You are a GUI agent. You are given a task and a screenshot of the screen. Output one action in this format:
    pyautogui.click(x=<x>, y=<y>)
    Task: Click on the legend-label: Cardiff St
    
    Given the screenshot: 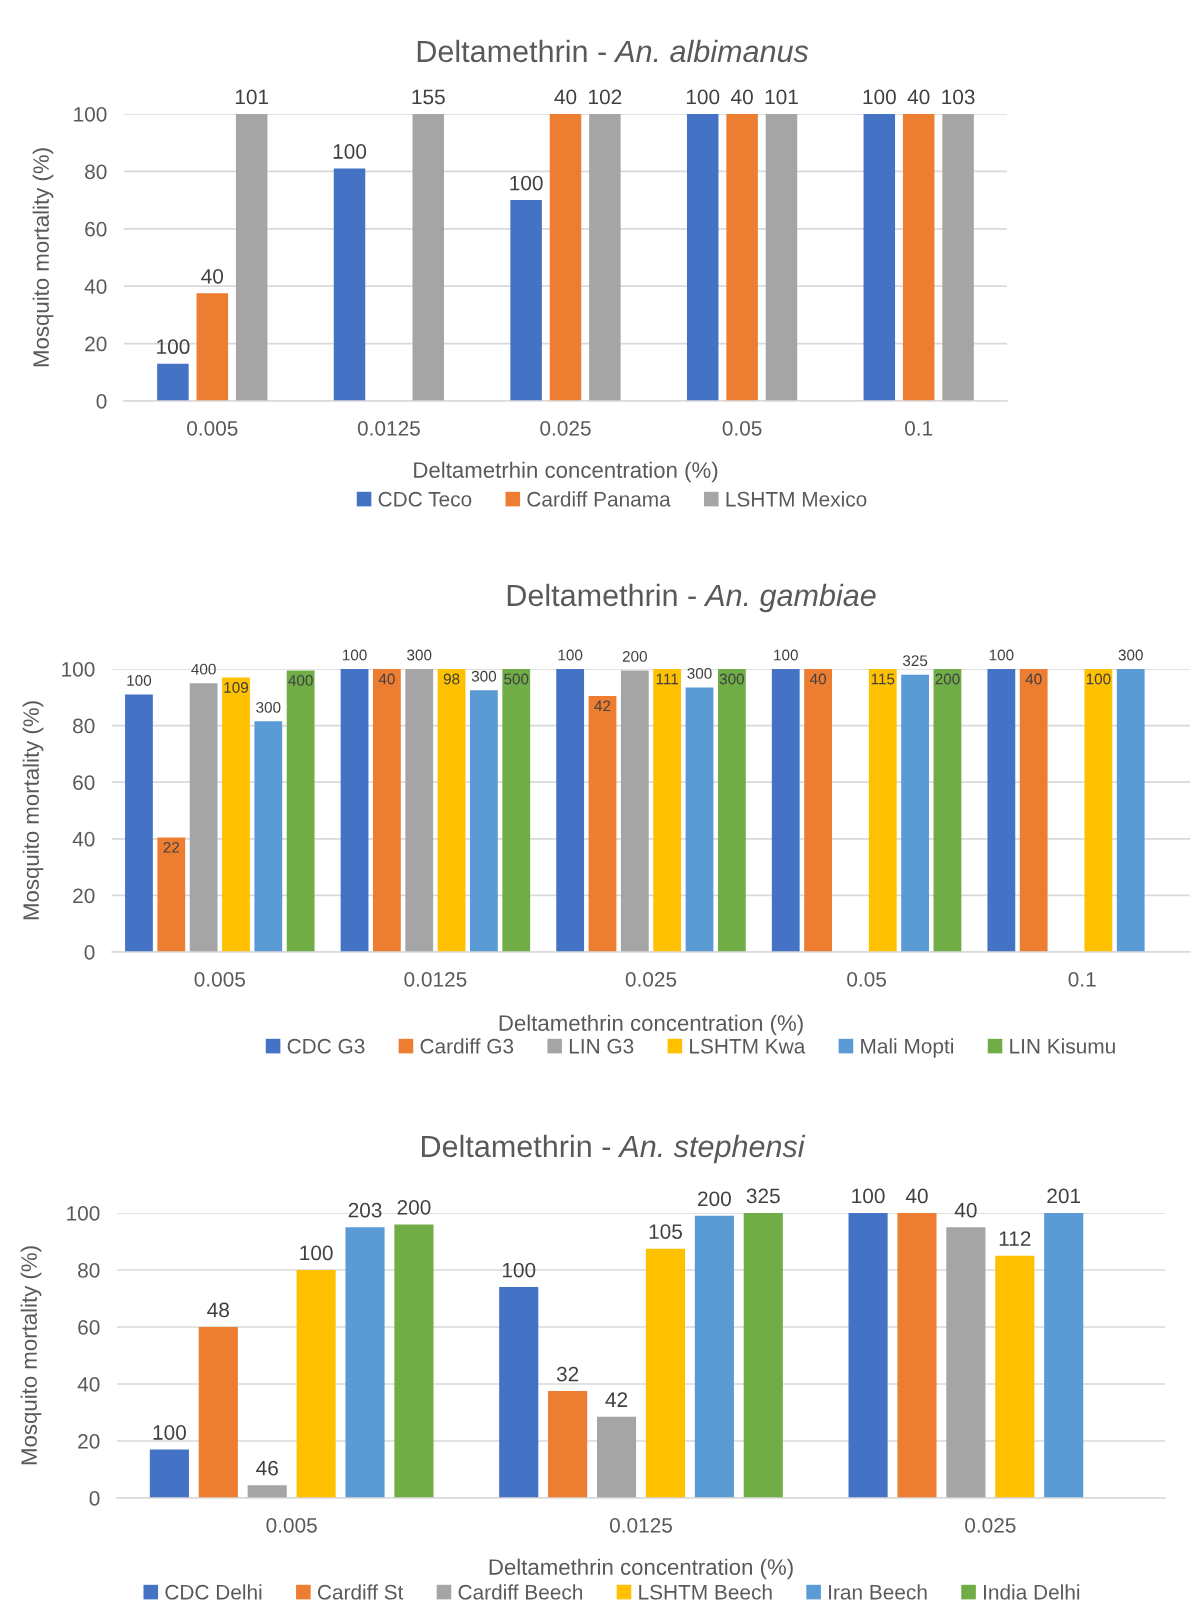 What is the action you would take?
    pyautogui.click(x=360, y=1592)
    